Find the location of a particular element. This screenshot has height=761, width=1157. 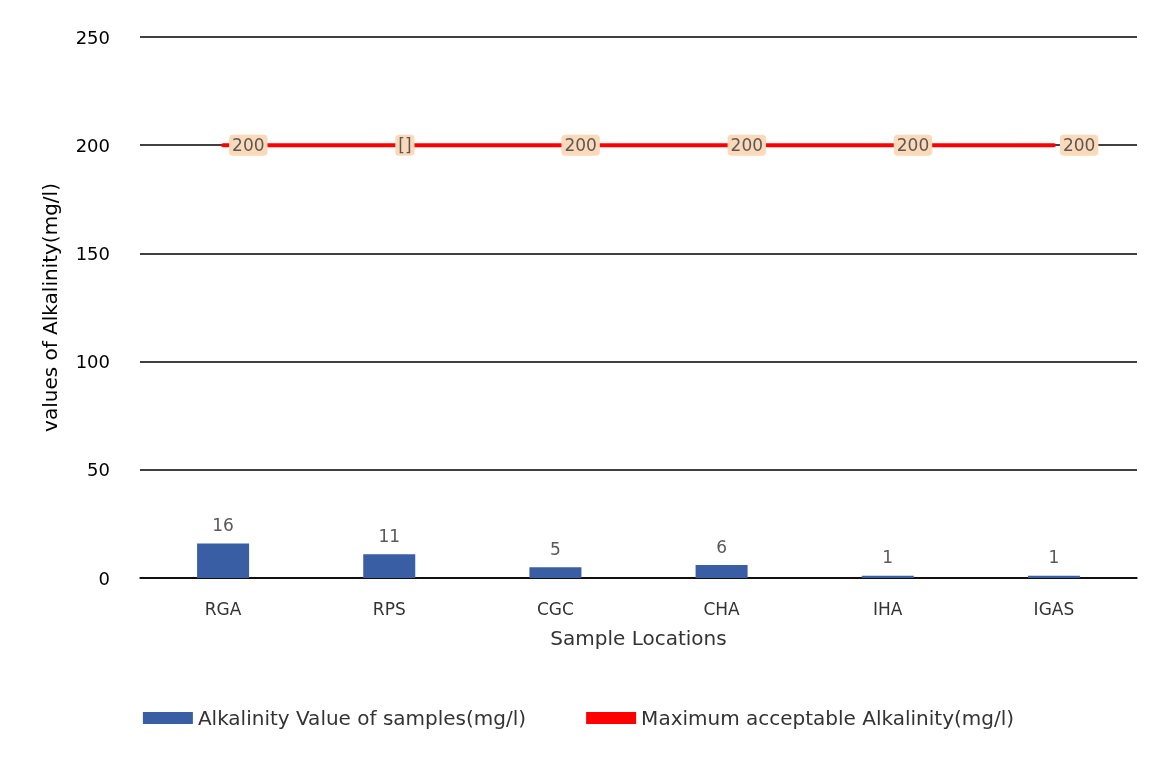

data-label: 16 is located at coordinates (223, 524).